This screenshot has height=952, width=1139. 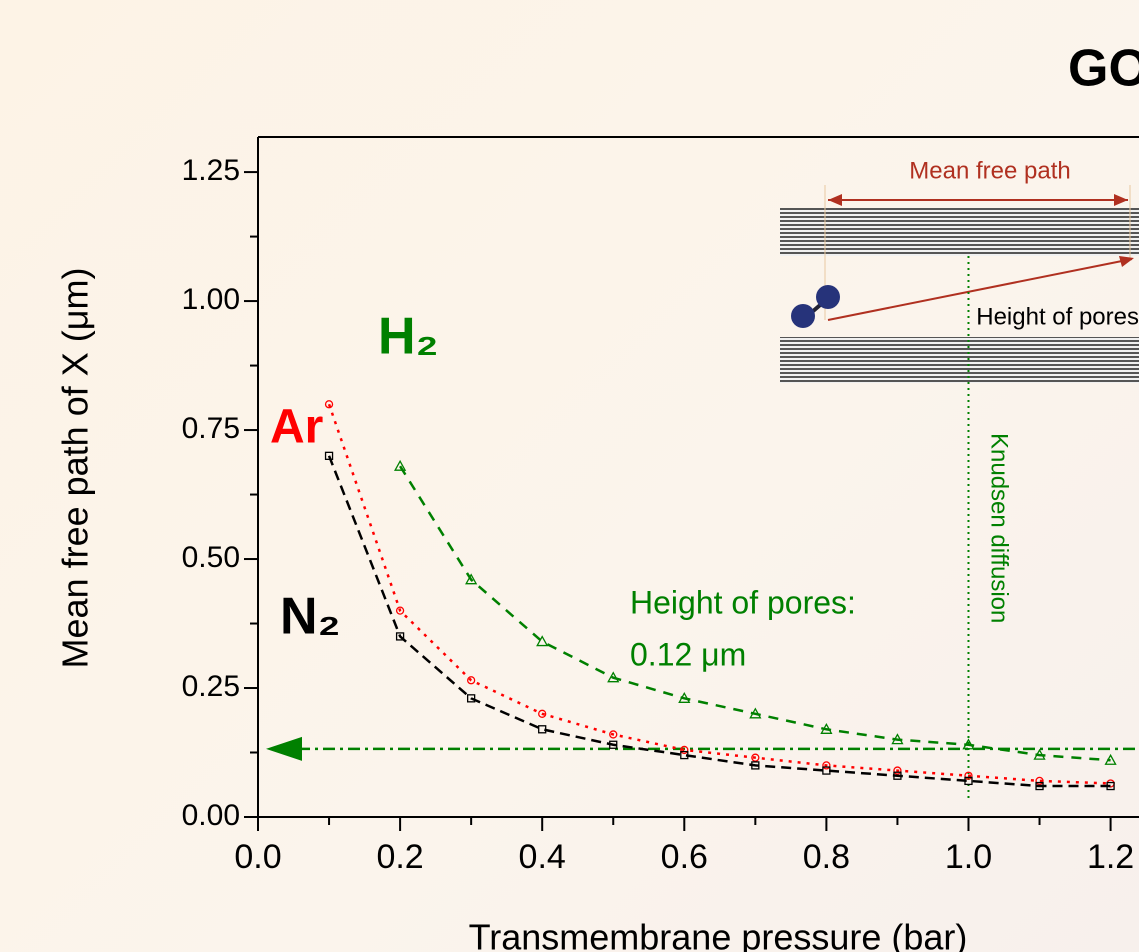 What do you see at coordinates (296, 427) in the screenshot?
I see `series-label: Ar` at bounding box center [296, 427].